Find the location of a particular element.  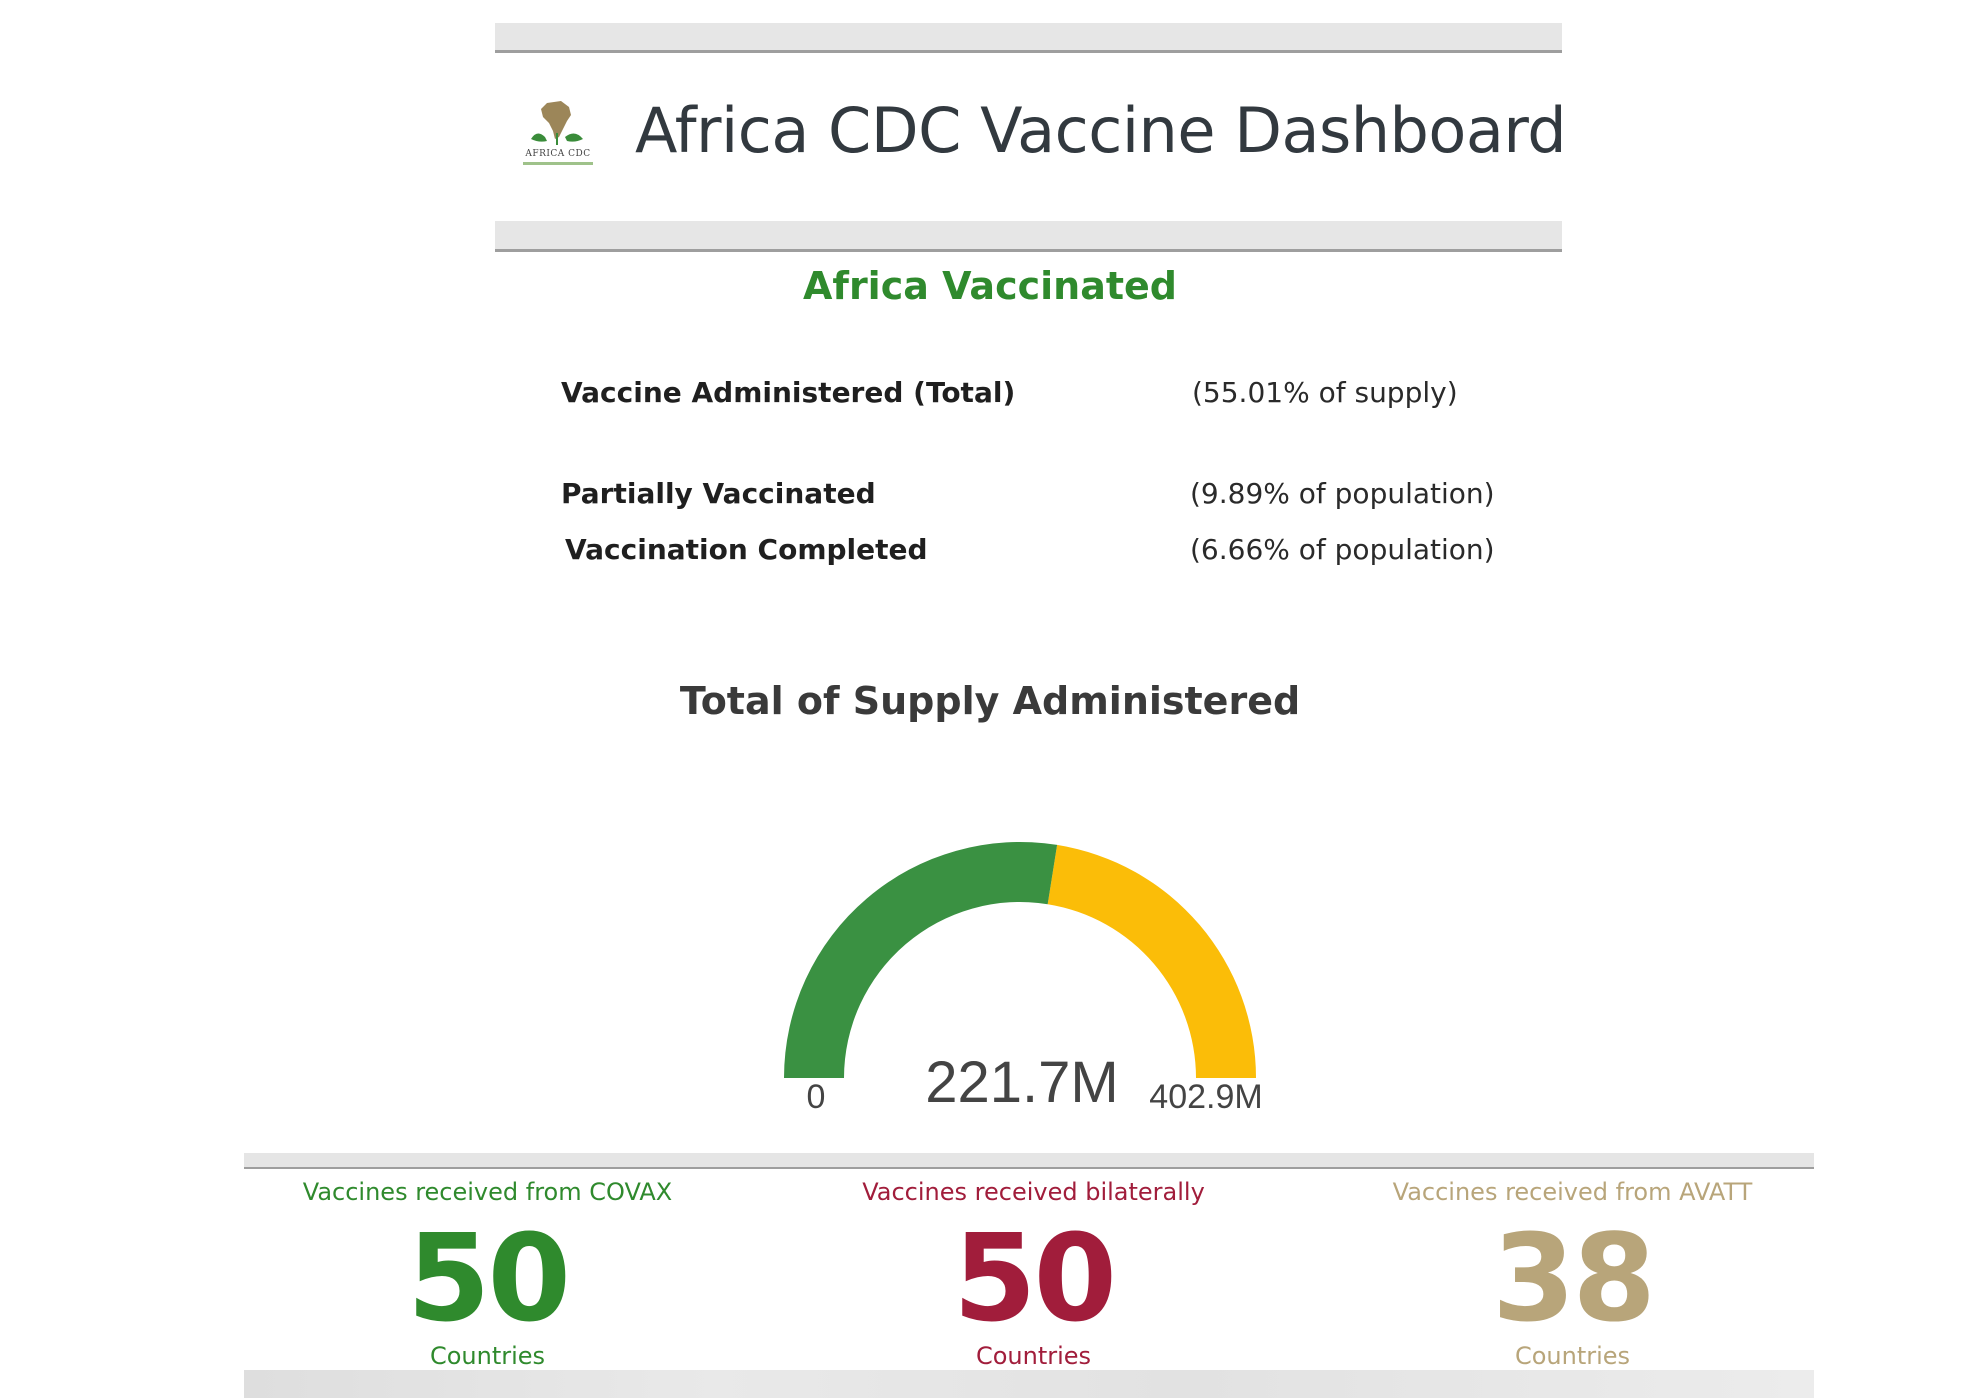

map-background-strip is located at coordinates (1029, 1384).